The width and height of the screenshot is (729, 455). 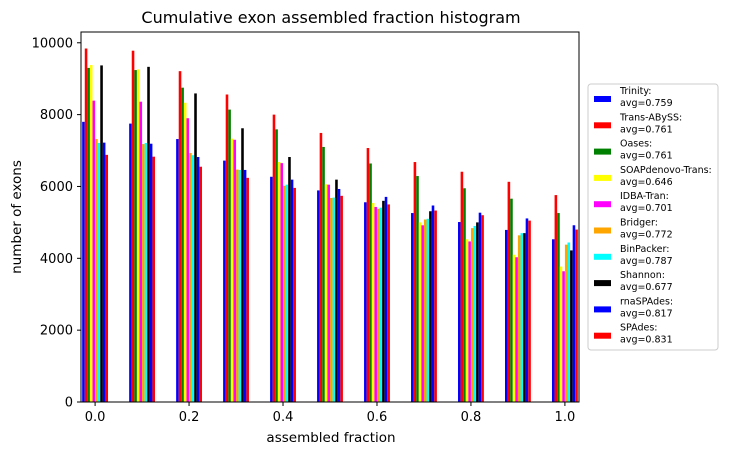 What do you see at coordinates (56, 223) in the screenshot?
I see `y-axis-ticks: 0 2000 4000 6000 8000 10000` at bounding box center [56, 223].